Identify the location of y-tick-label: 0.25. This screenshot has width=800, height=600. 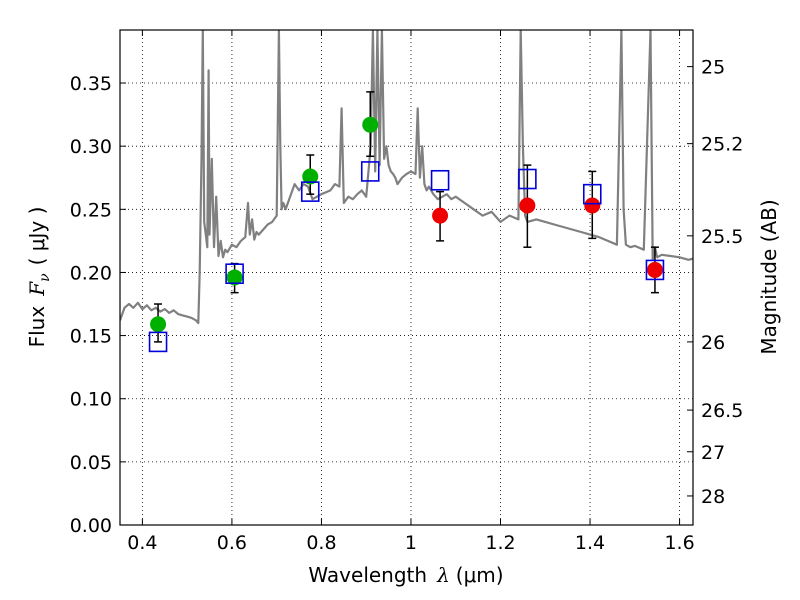
(91, 210).